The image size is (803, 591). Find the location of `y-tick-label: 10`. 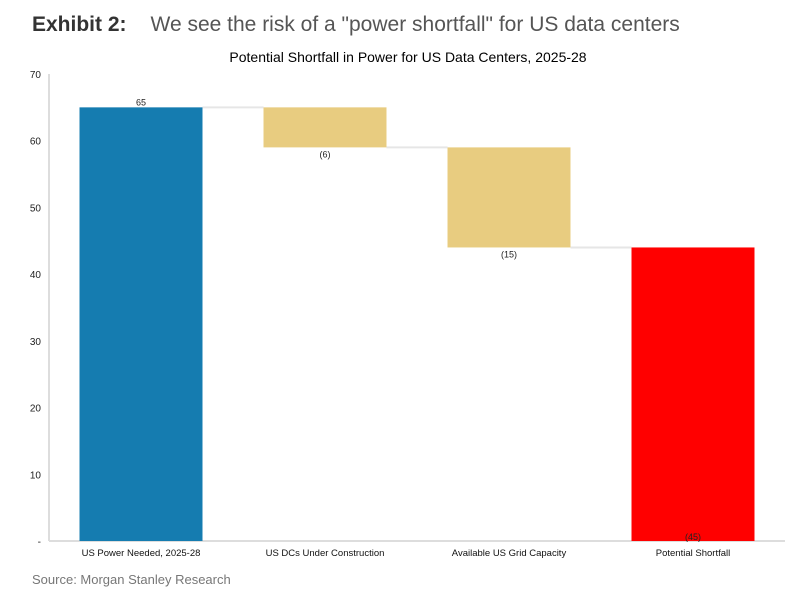

y-tick-label: 10 is located at coordinates (36, 475).